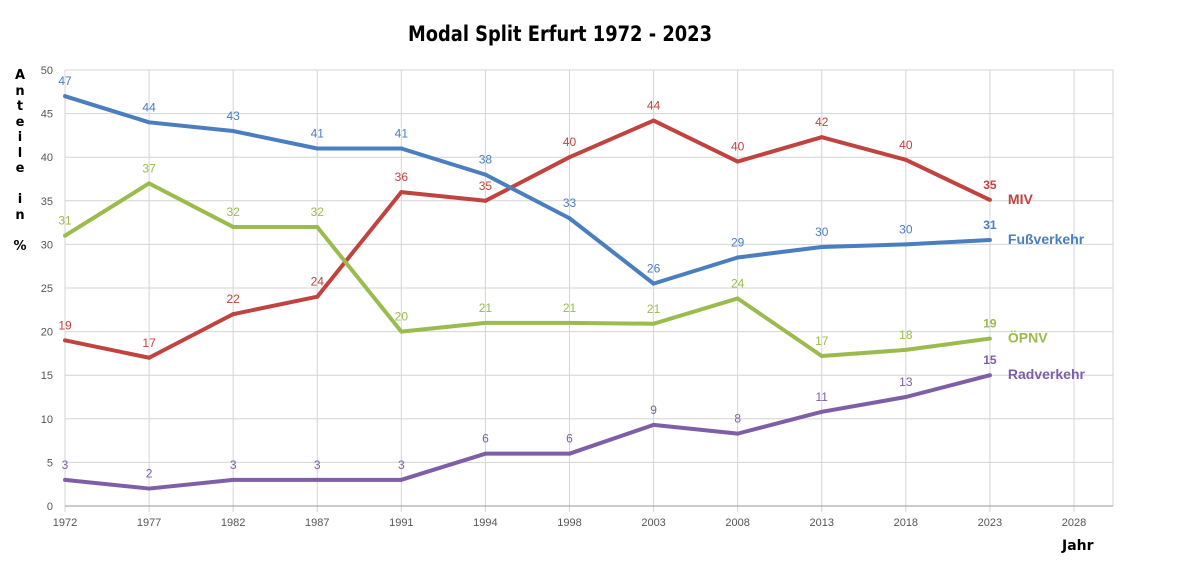 This screenshot has height=573, width=1179. Describe the element at coordinates (65, 81) in the screenshot. I see `data-label: 47` at that location.